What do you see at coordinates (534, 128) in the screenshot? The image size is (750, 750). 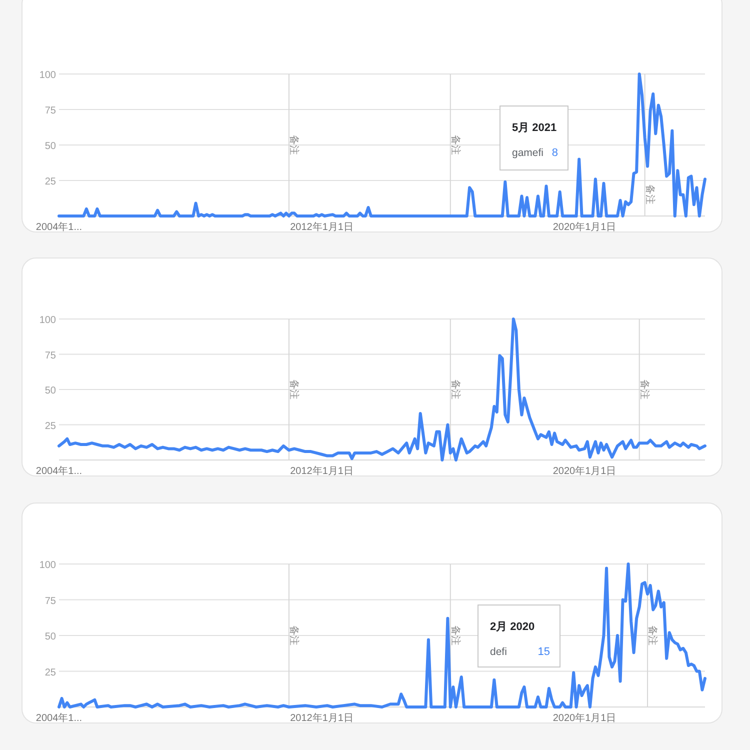 I see `annotation: 5月 2021` at bounding box center [534, 128].